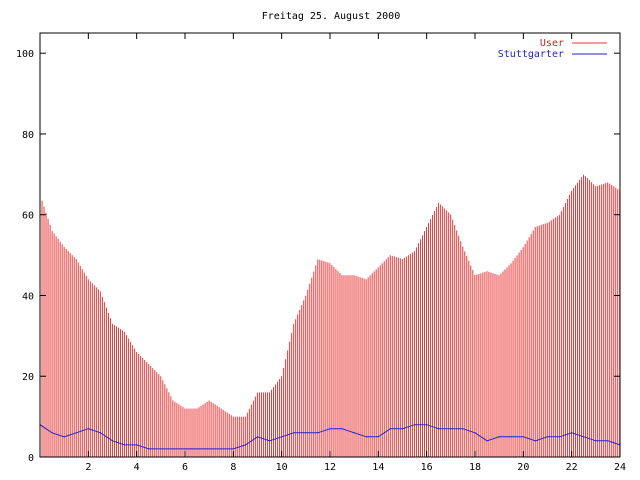  Describe the element at coordinates (378, 467) in the screenshot. I see `x-tick-label: 14` at that location.